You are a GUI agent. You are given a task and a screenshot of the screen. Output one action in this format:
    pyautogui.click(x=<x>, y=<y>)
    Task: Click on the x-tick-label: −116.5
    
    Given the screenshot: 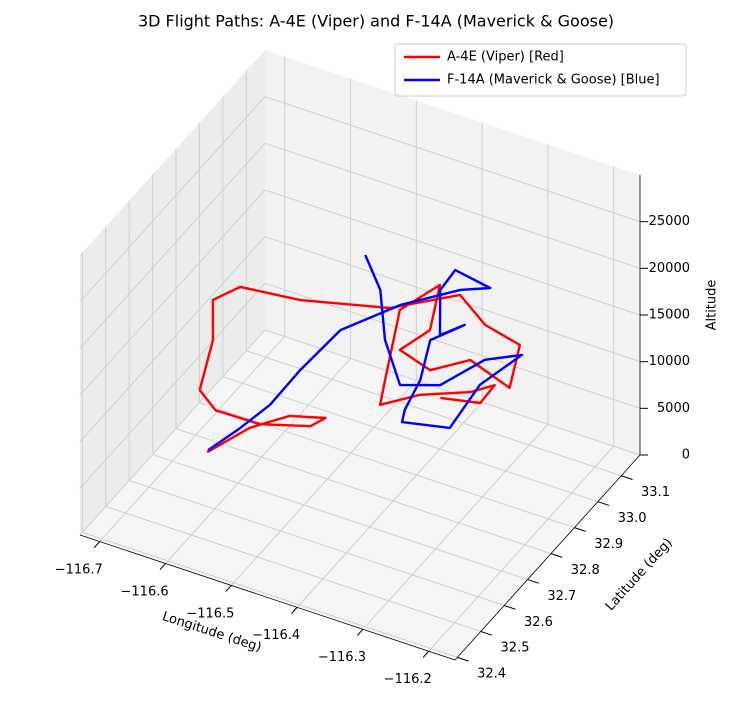 What is the action you would take?
    pyautogui.click(x=210, y=613)
    